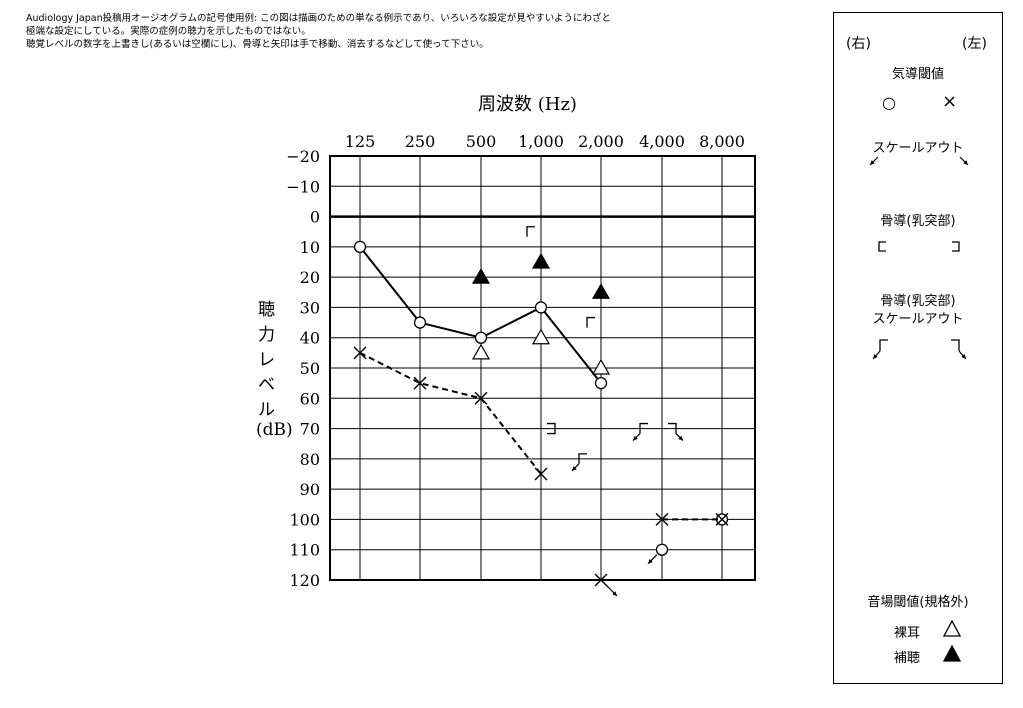 This screenshot has height=708, width=1023. I want to click on y-tick-label: 40, so click(310, 338).